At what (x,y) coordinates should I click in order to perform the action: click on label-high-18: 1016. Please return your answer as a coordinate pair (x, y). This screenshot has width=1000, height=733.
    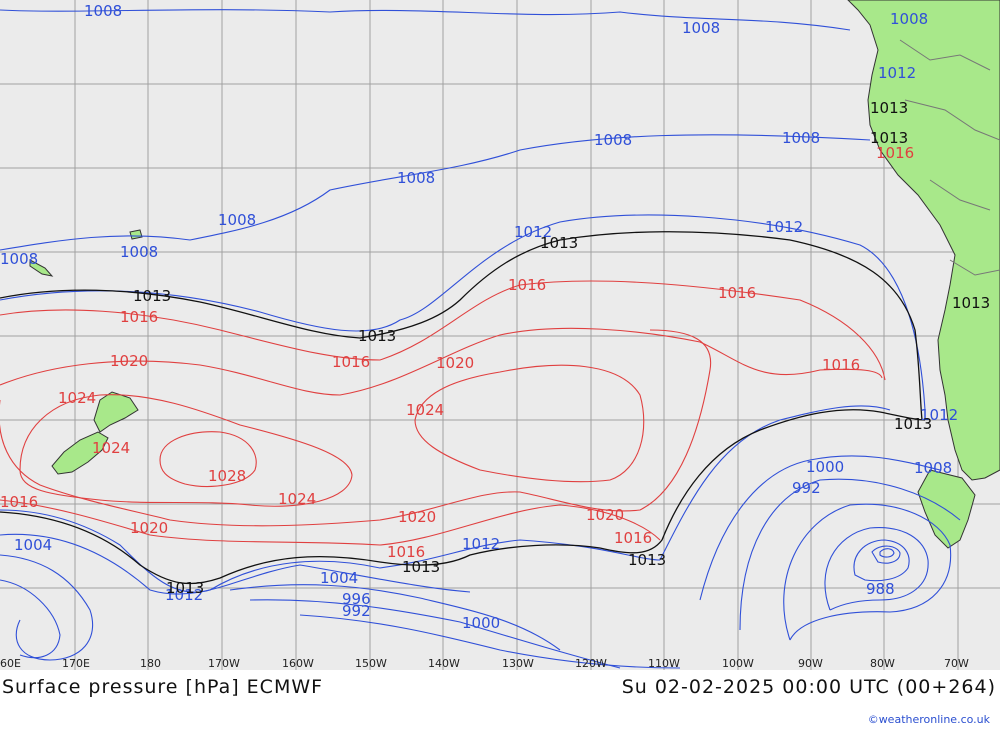
    Looking at the image, I should click on (841, 365).